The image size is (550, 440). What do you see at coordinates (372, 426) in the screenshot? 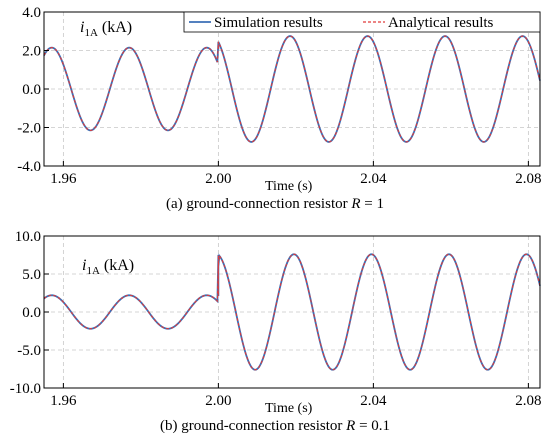
I see `caption-suffix: = 0.1` at bounding box center [372, 426].